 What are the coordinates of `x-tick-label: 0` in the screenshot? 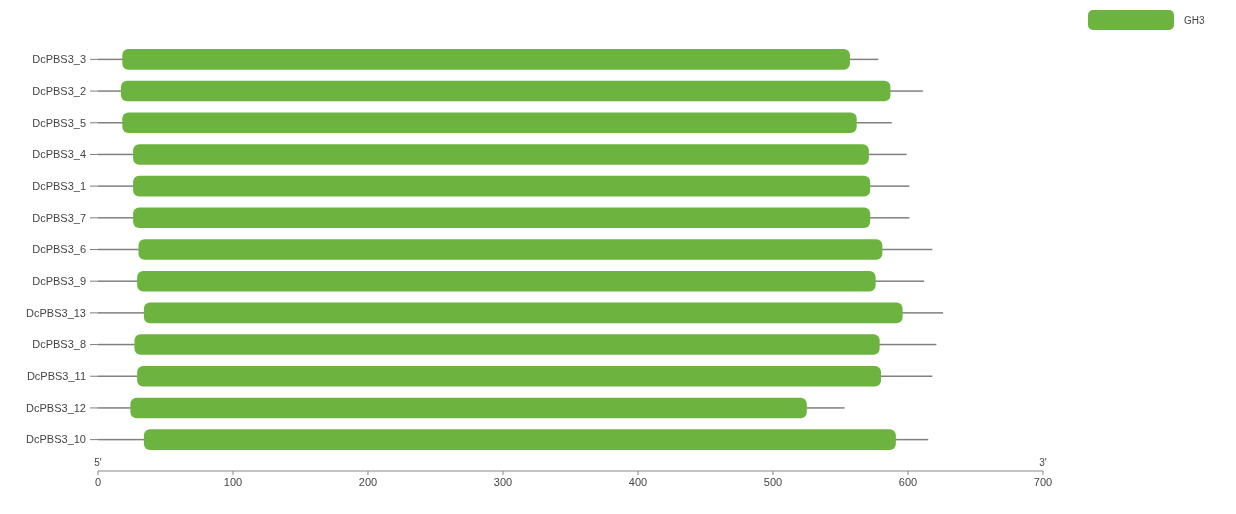 It's located at (98, 482).